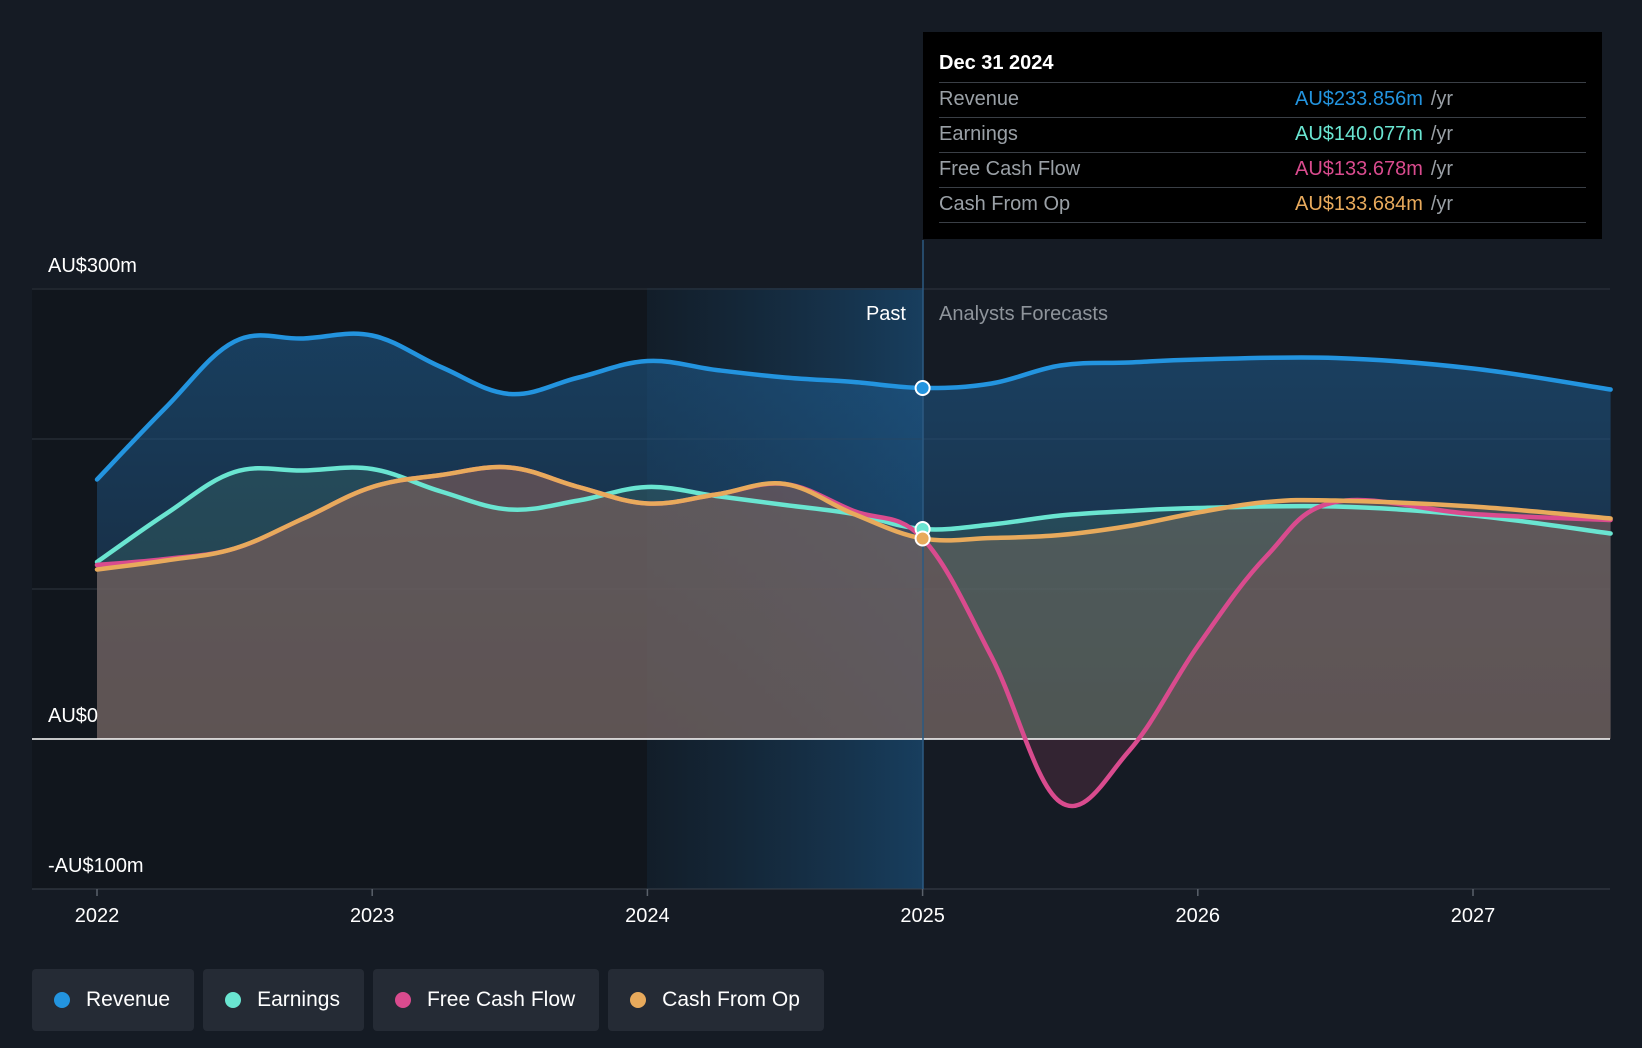  What do you see at coordinates (1359, 99) in the screenshot?
I see `tooltip-value: AU$233.856m` at bounding box center [1359, 99].